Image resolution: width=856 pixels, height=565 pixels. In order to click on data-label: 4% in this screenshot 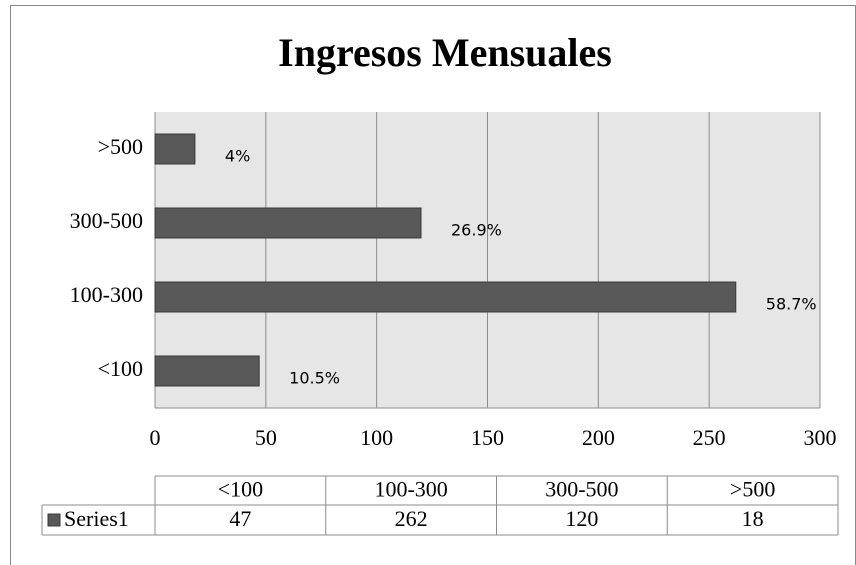, I will do `click(237, 156)`.